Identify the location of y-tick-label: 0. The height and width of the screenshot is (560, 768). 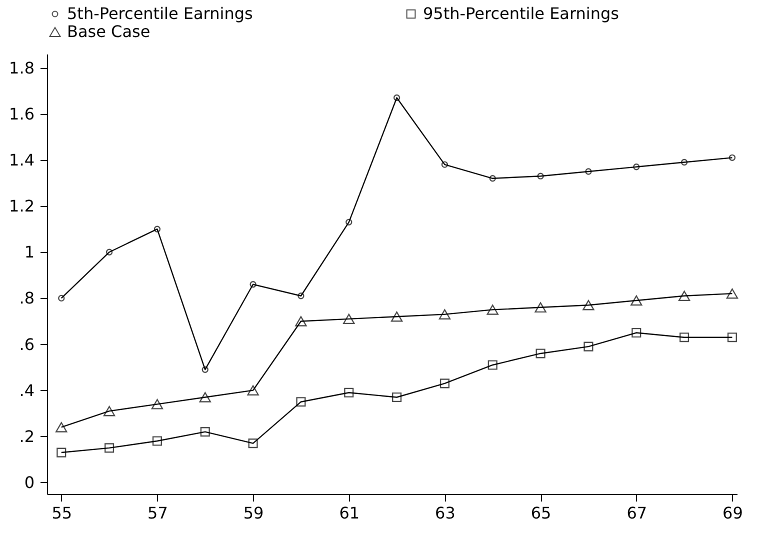
(29, 482).